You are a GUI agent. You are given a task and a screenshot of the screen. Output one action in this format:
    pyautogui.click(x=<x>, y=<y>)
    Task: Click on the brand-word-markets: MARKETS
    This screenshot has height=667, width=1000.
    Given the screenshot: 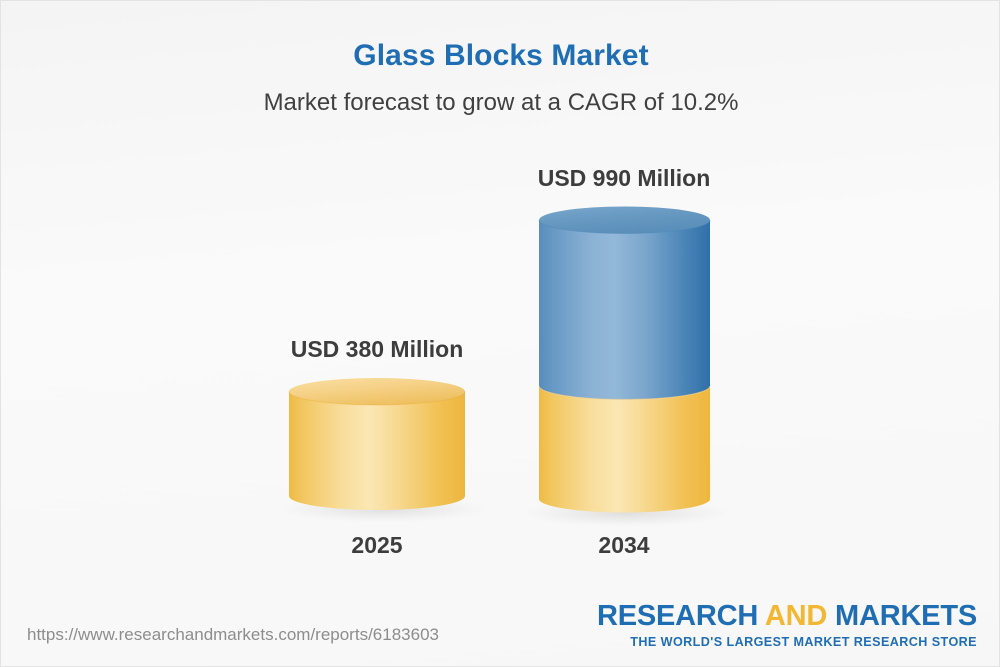 What is the action you would take?
    pyautogui.click(x=906, y=616)
    